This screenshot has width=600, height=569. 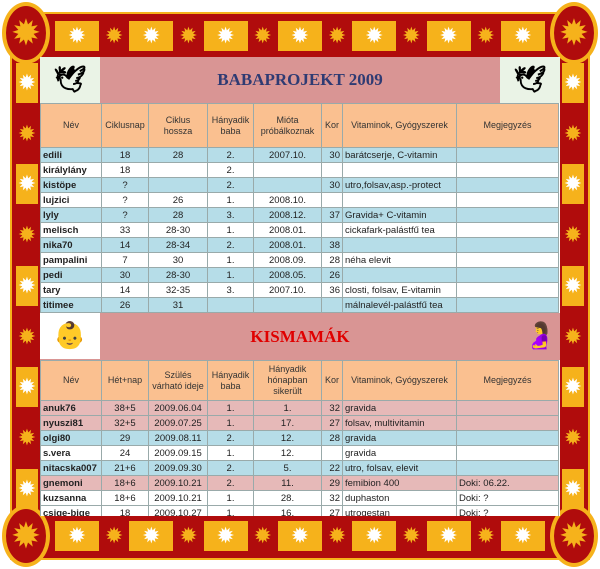 I want to click on table-cell: 2009.06.04, so click(x=178, y=408).